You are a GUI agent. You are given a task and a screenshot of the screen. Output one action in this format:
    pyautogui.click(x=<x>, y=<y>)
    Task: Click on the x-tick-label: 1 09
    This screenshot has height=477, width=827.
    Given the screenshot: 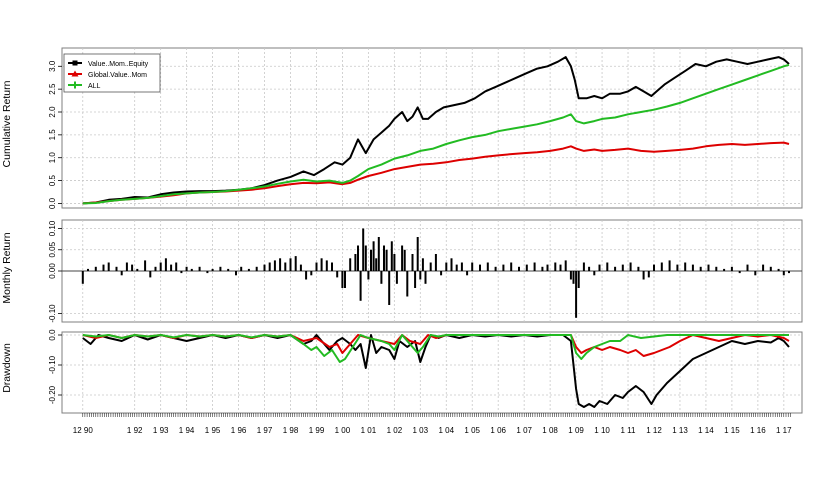 What is the action you would take?
    pyautogui.click(x=576, y=430)
    